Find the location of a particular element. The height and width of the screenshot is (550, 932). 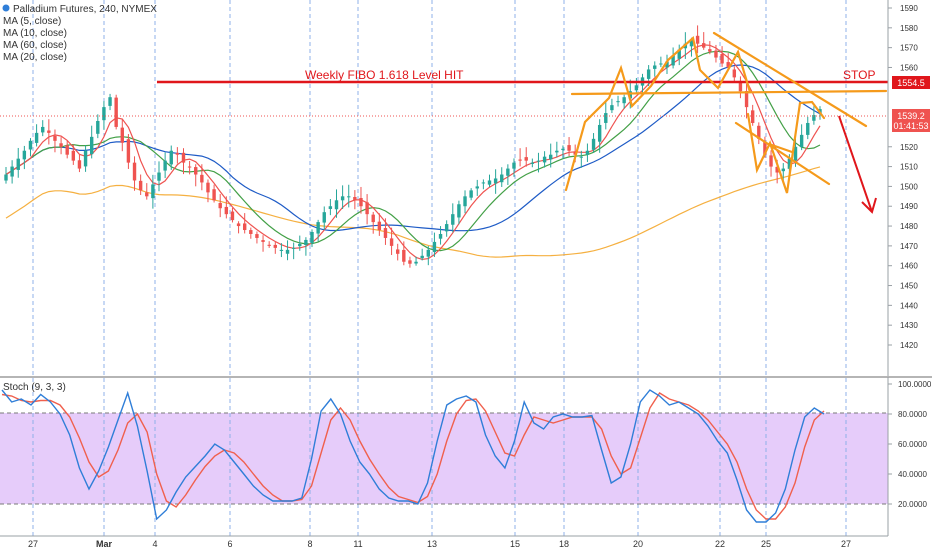

time-tick-label: 20 is located at coordinates (638, 544).